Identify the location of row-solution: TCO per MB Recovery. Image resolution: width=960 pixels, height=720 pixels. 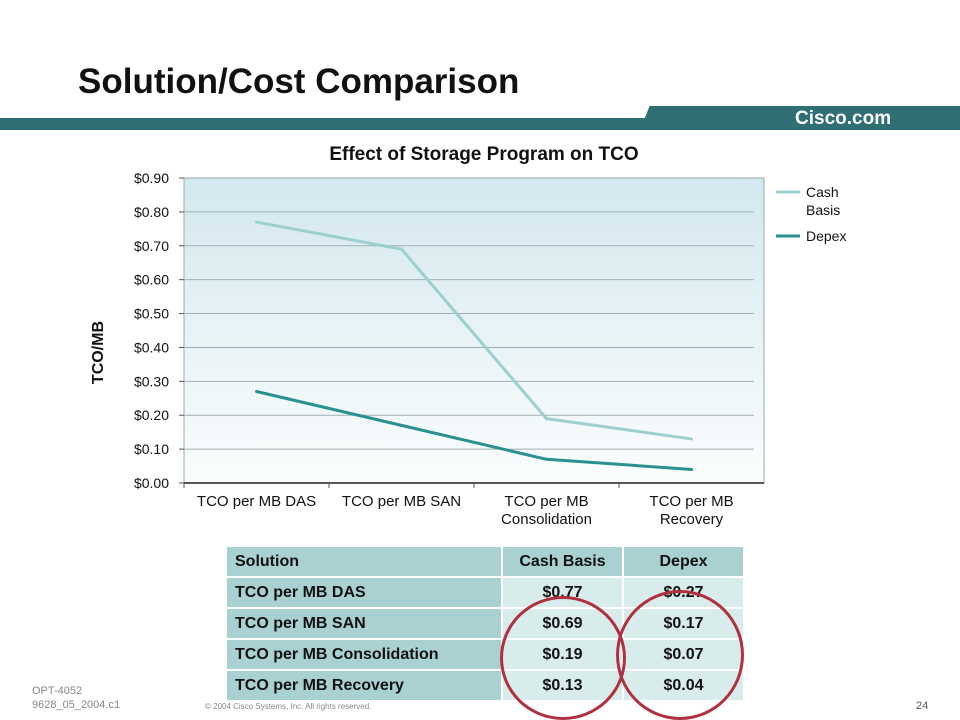
(364, 685).